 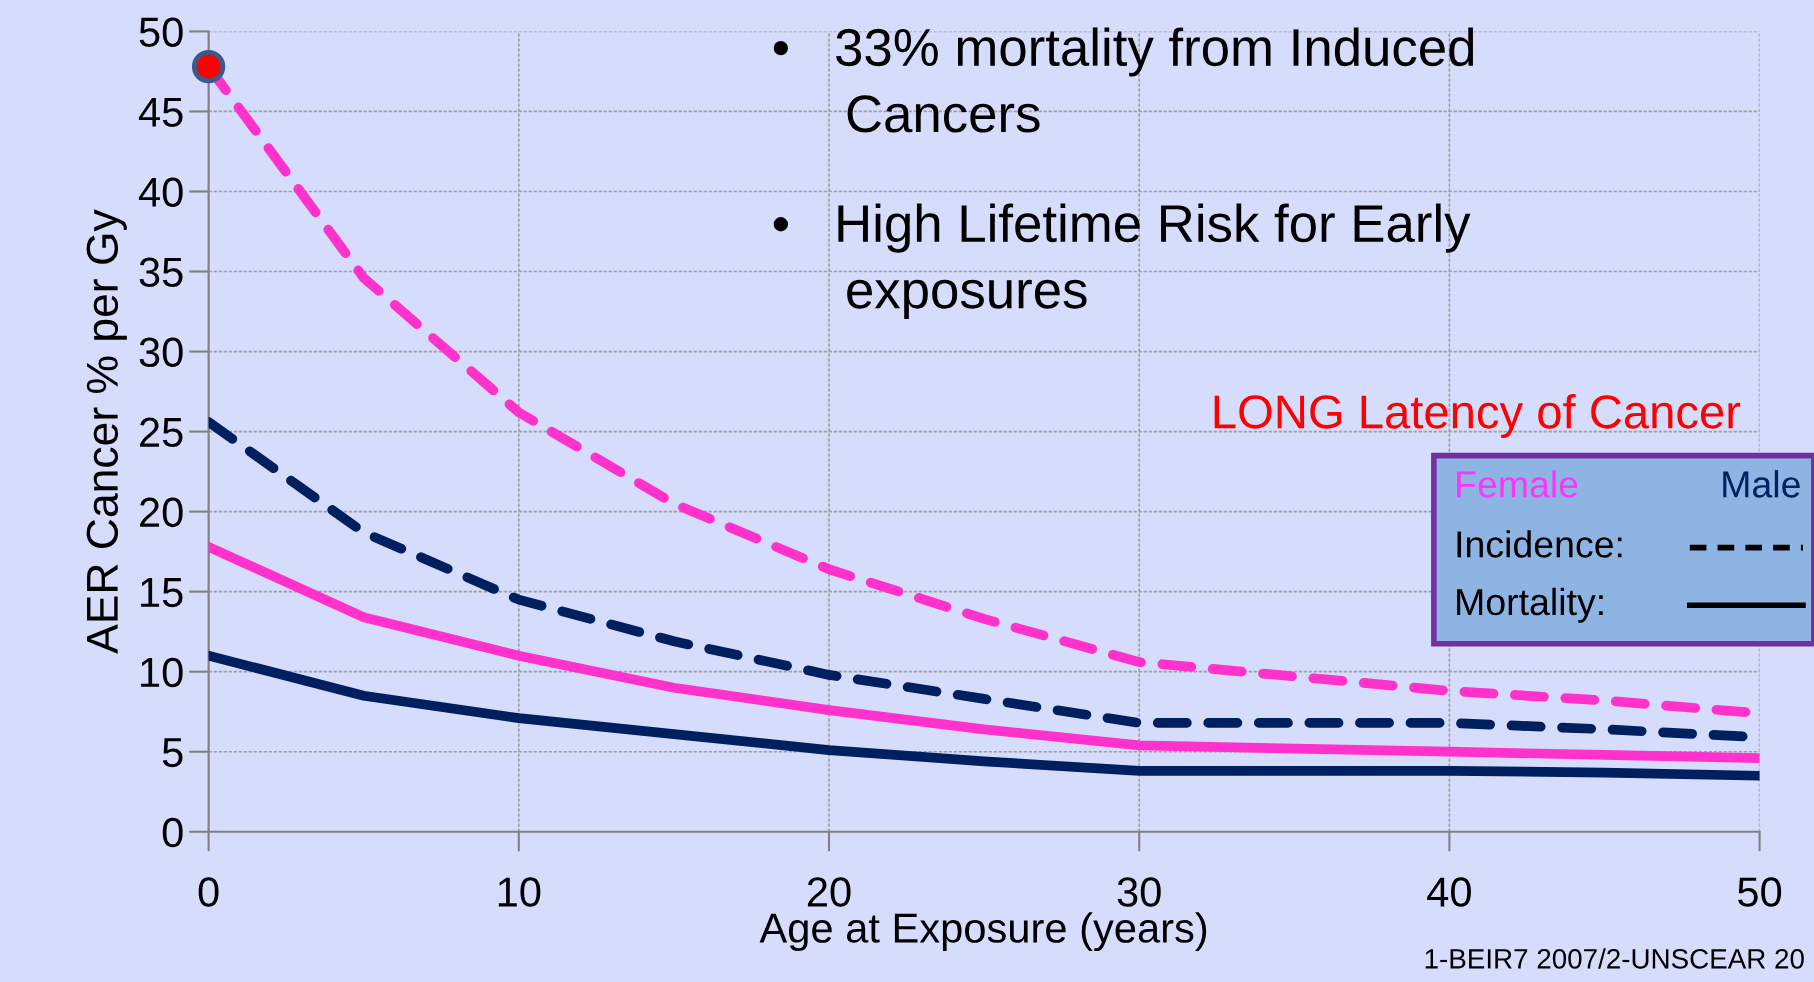 I want to click on y-tick-label: 20, so click(x=161, y=512).